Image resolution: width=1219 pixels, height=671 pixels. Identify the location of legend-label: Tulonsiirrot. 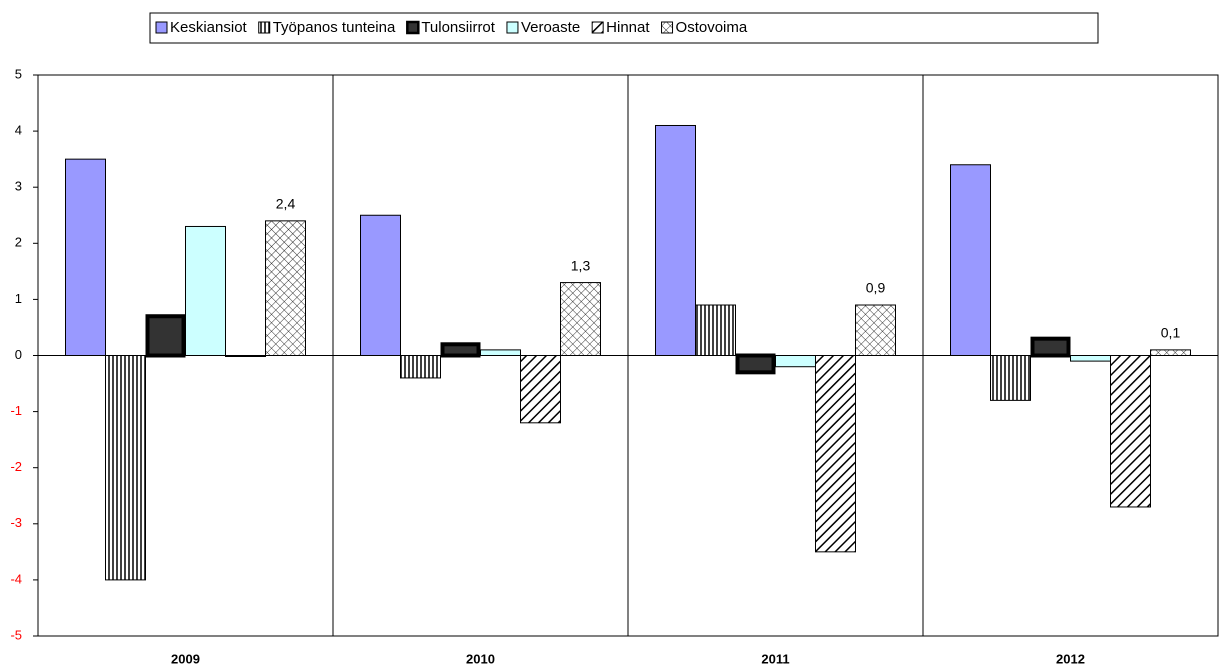
(458, 27).